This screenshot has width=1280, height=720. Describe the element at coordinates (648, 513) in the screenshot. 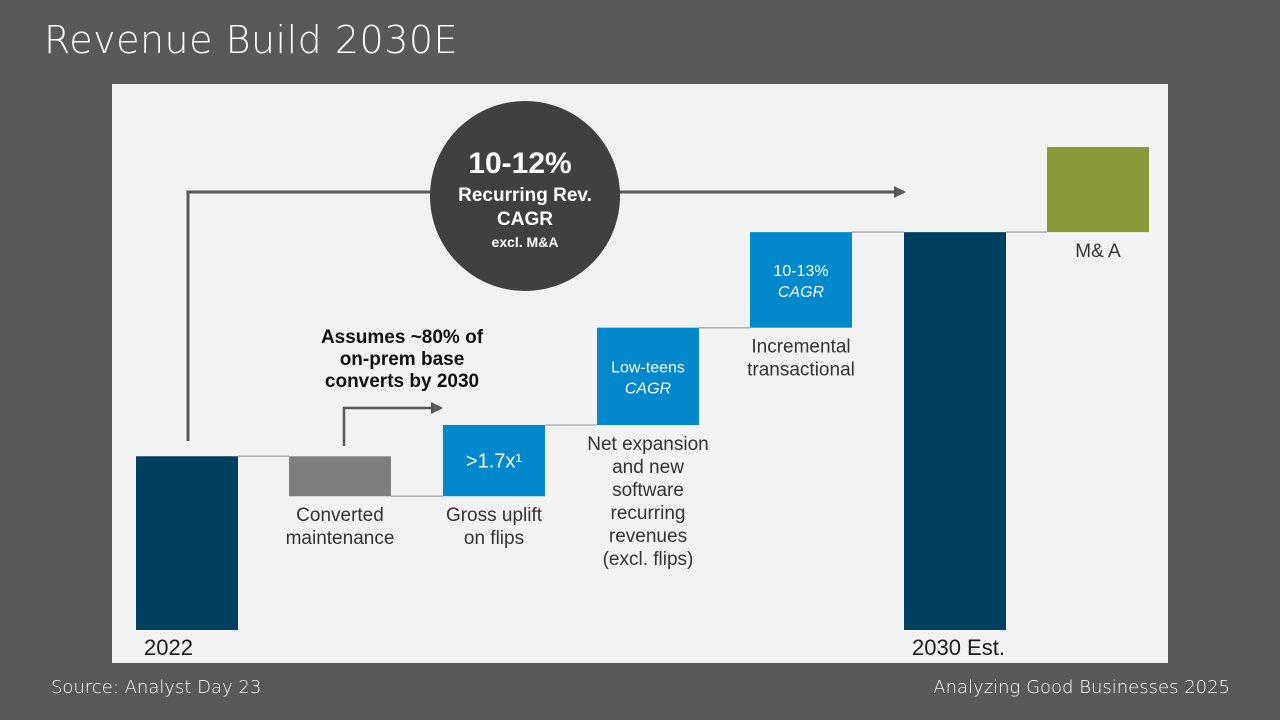

I see `category-label-net-expansion-and-new-software-recurring-revenues-excl-flips: recurring` at that location.